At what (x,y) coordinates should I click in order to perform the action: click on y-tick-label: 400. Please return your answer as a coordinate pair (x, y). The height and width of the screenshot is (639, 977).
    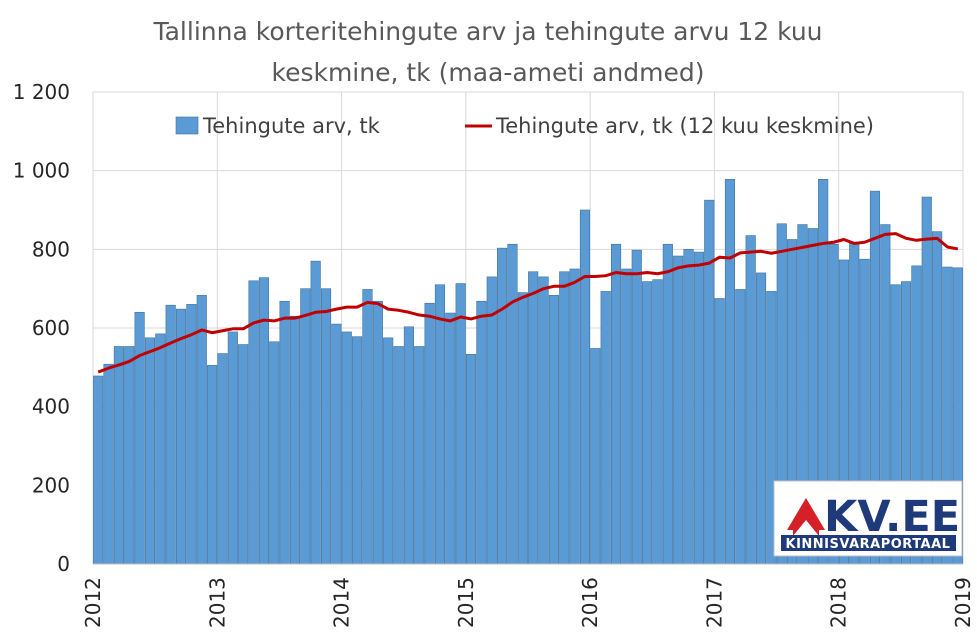
    Looking at the image, I should click on (51, 407).